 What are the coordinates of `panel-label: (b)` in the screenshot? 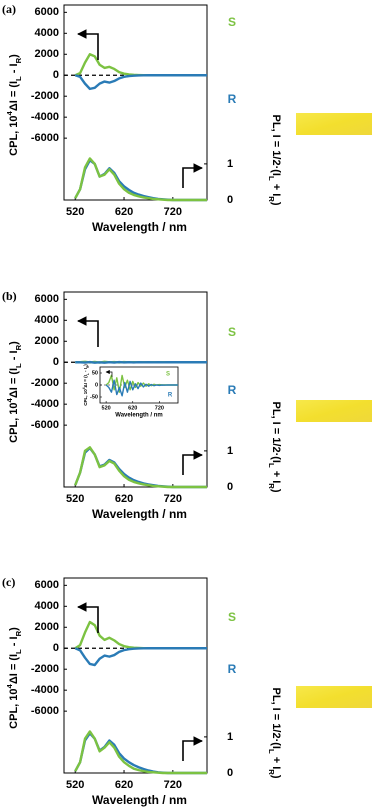 It's located at (9, 296).